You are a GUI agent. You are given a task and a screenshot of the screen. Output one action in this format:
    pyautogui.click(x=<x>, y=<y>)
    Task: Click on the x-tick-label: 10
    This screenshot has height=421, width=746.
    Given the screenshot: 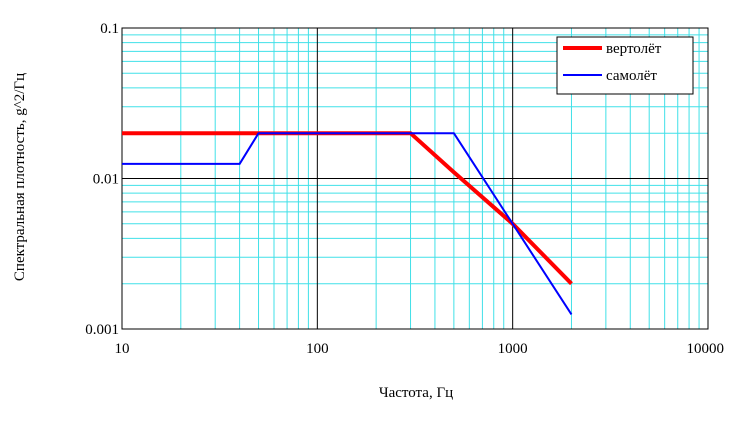 What is the action you would take?
    pyautogui.click(x=122, y=349)
    